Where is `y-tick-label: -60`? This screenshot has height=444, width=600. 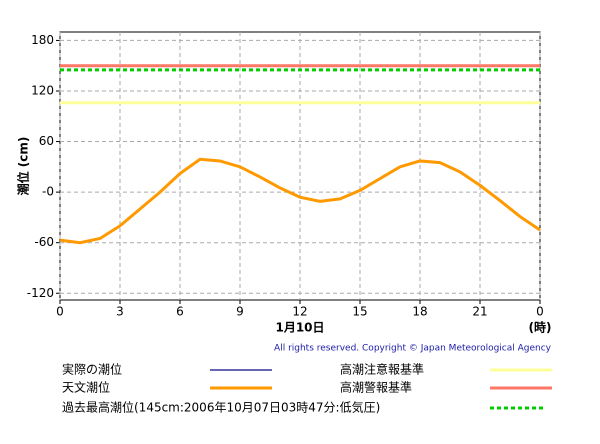 y-tick-label: -60 is located at coordinates (44, 242).